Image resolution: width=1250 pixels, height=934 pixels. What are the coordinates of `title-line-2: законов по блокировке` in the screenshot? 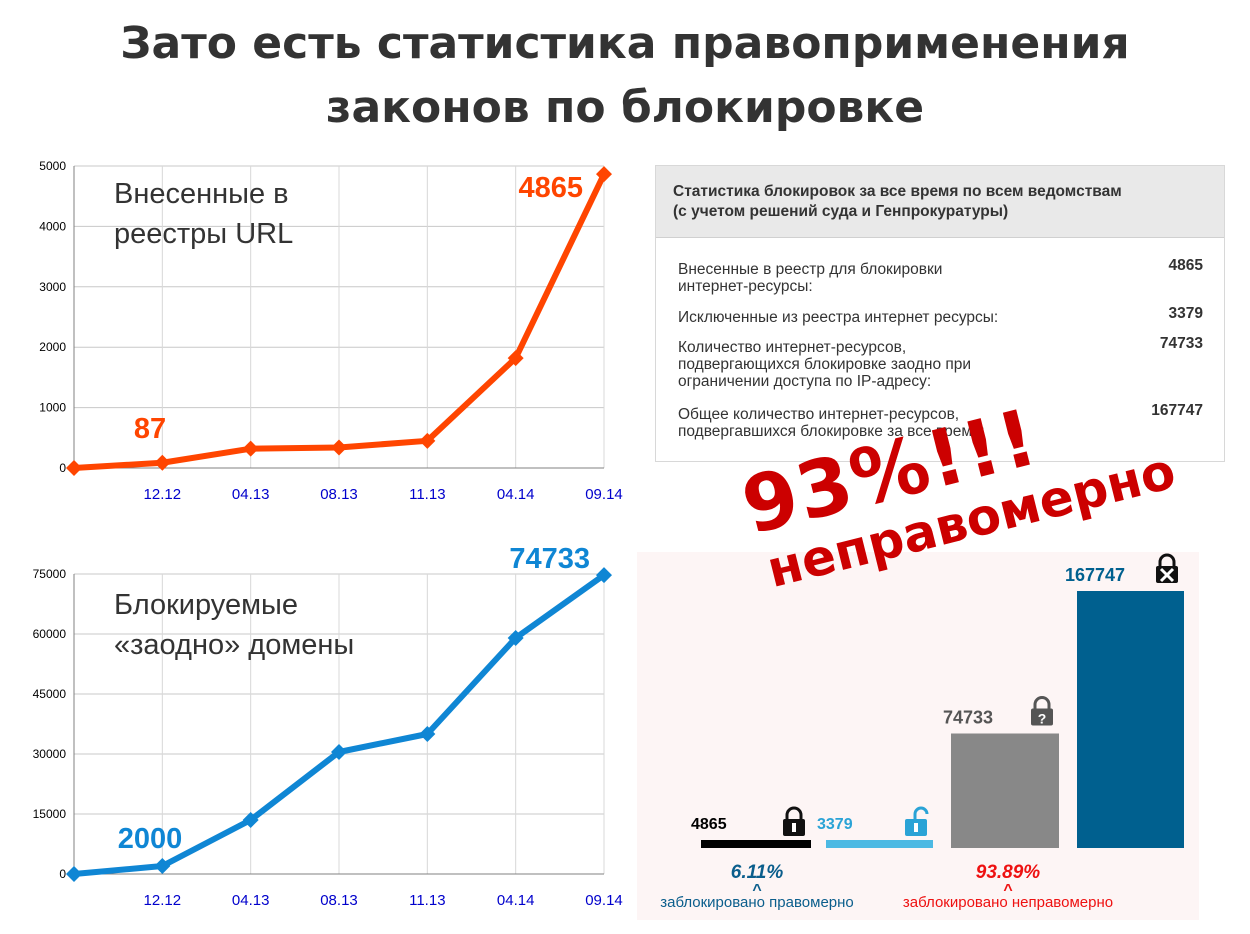 It's located at (625, 107).